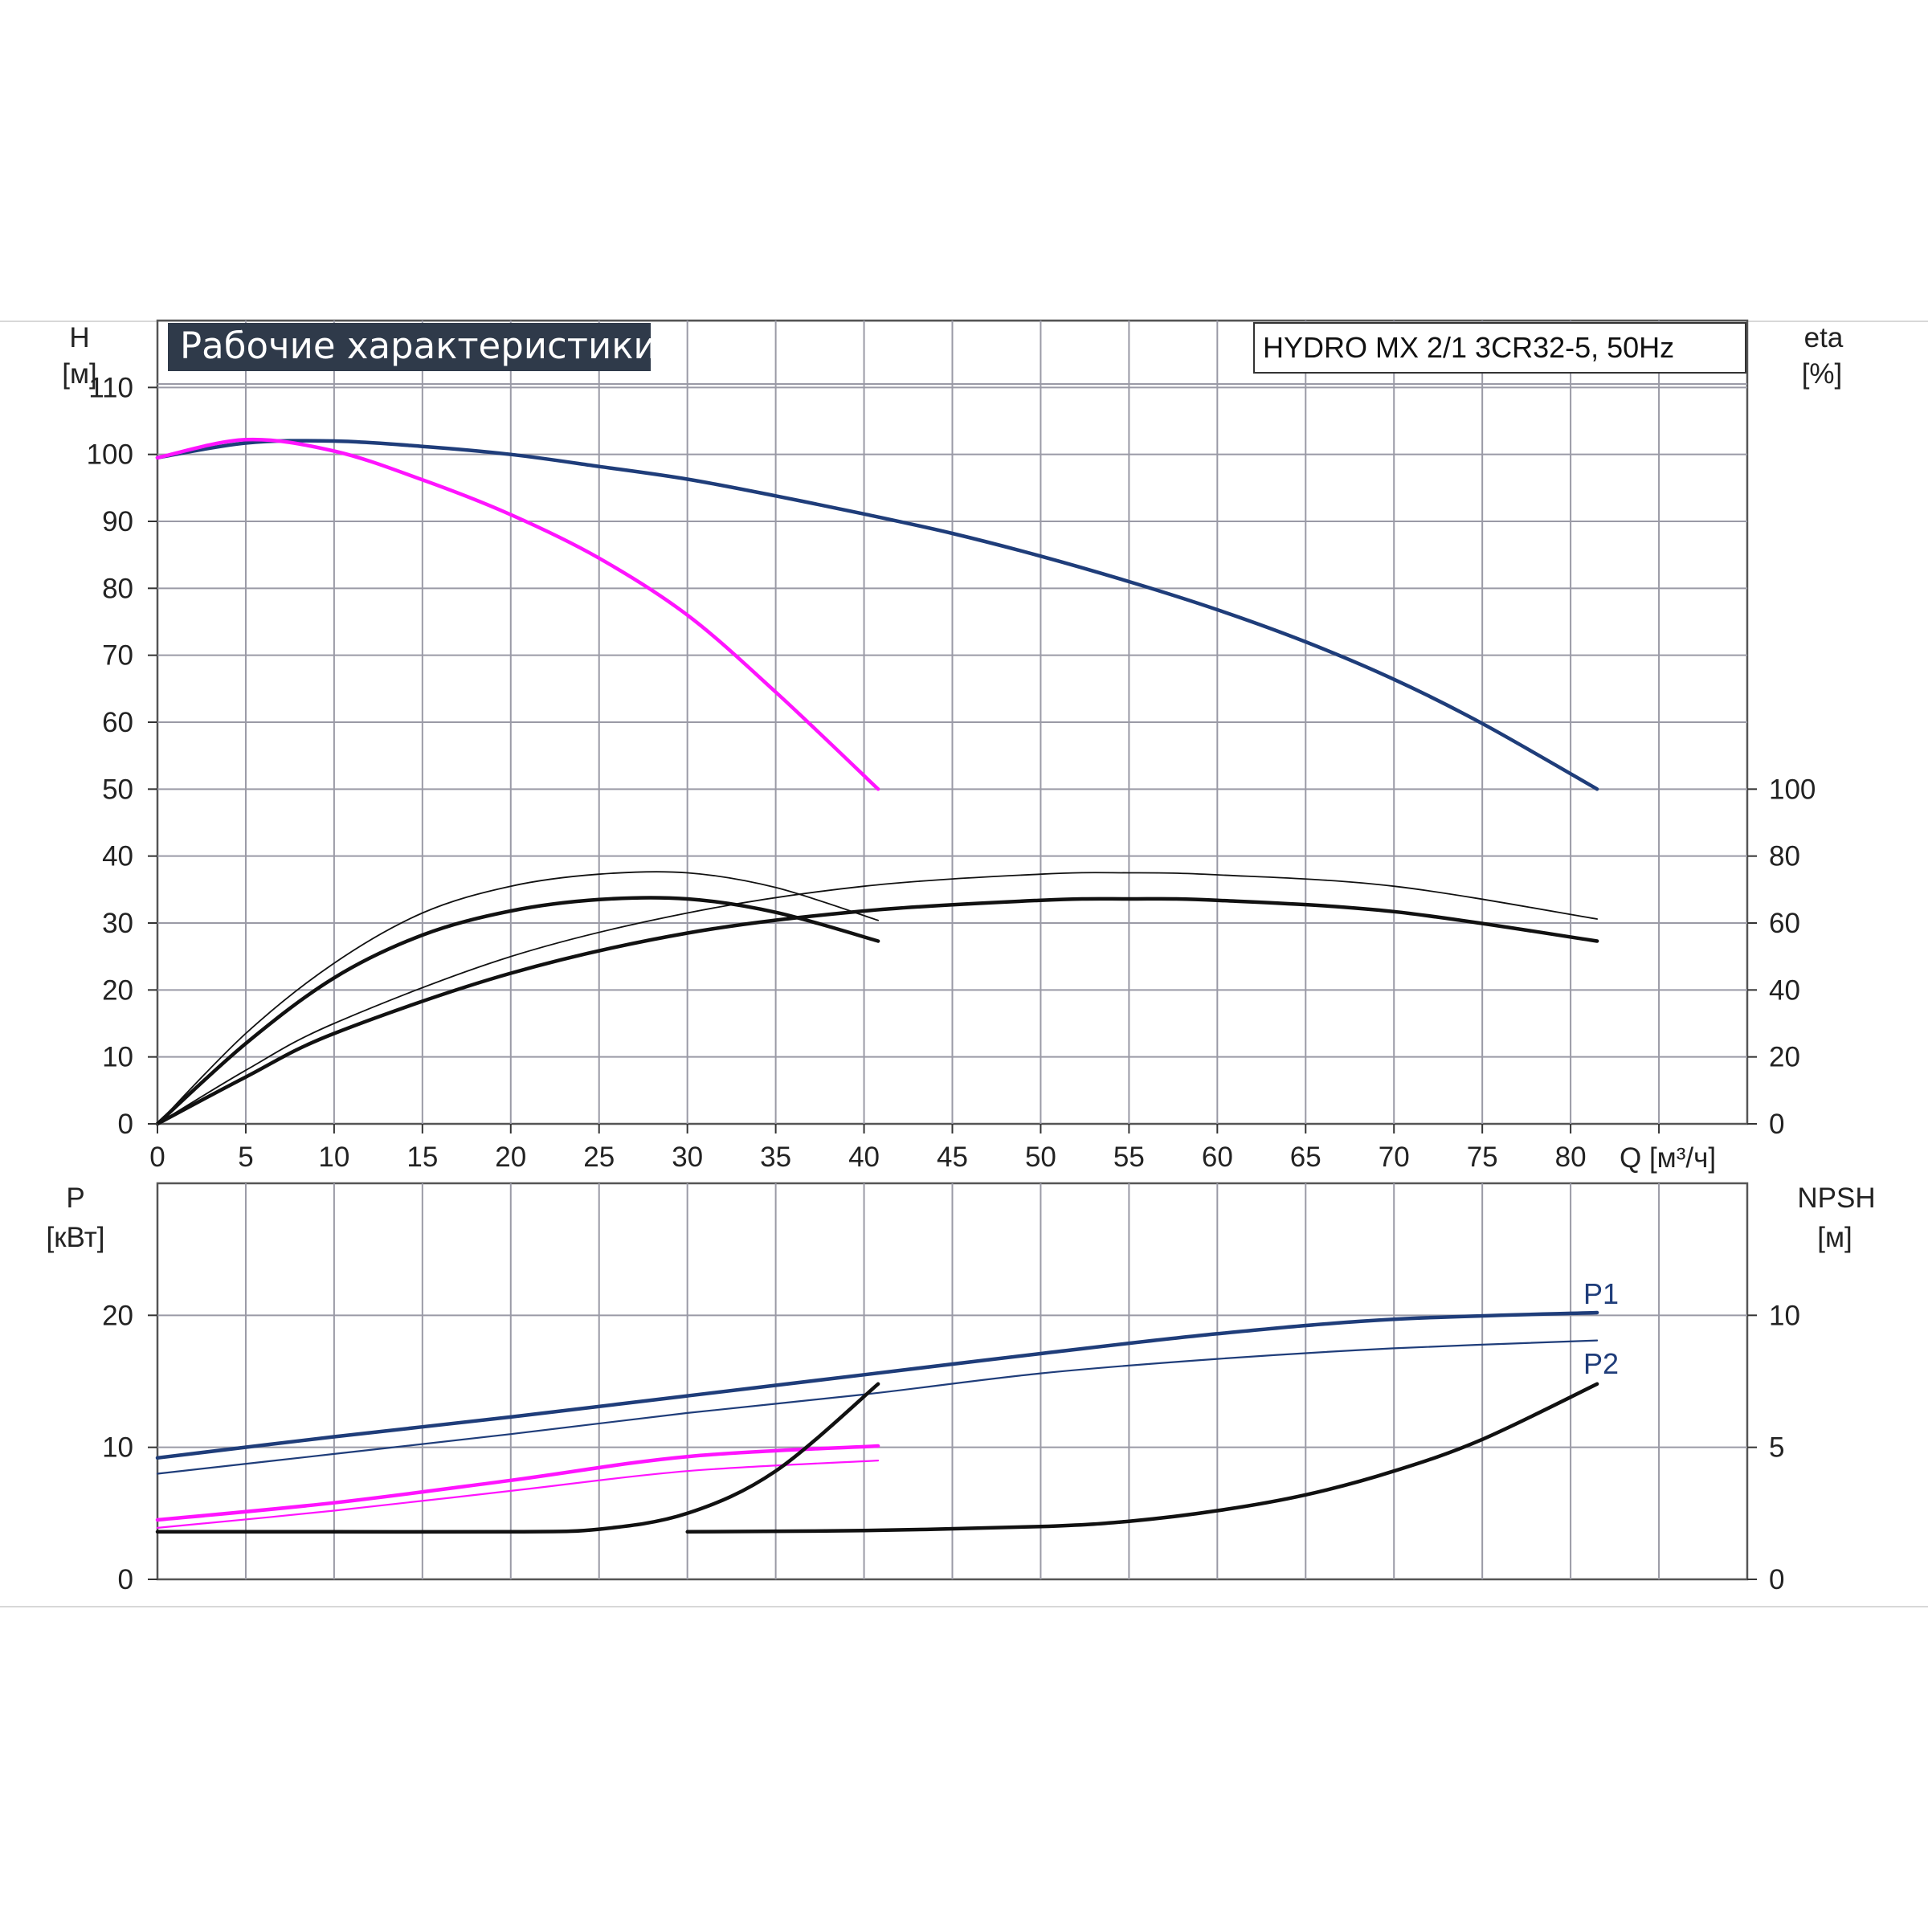  I want to click on h-tick-label: 50, so click(117, 789).